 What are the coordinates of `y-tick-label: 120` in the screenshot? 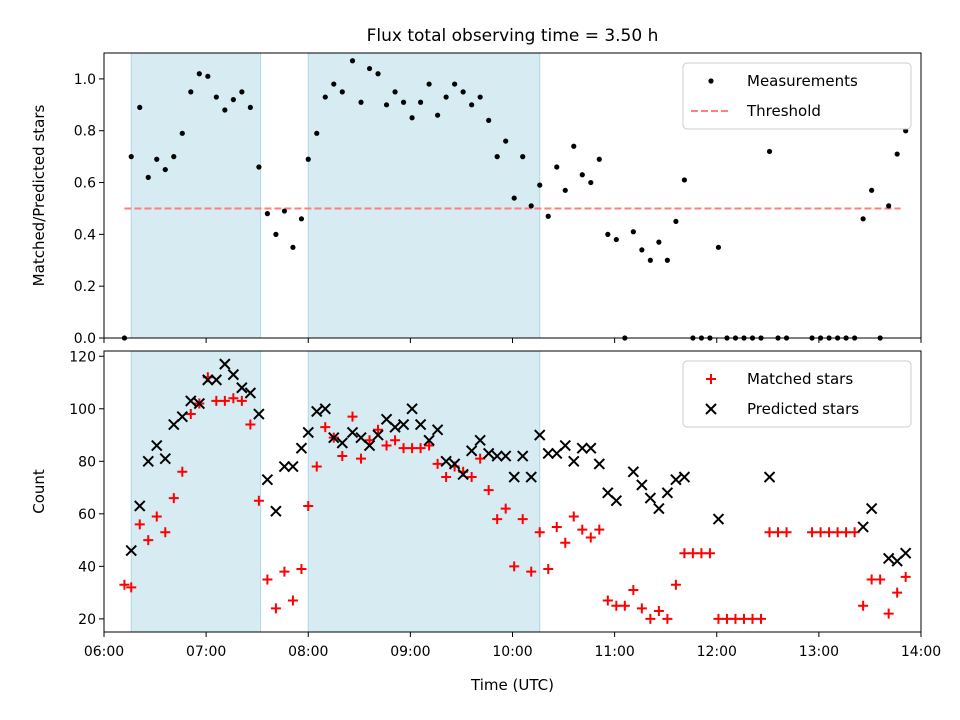 It's located at (82, 357).